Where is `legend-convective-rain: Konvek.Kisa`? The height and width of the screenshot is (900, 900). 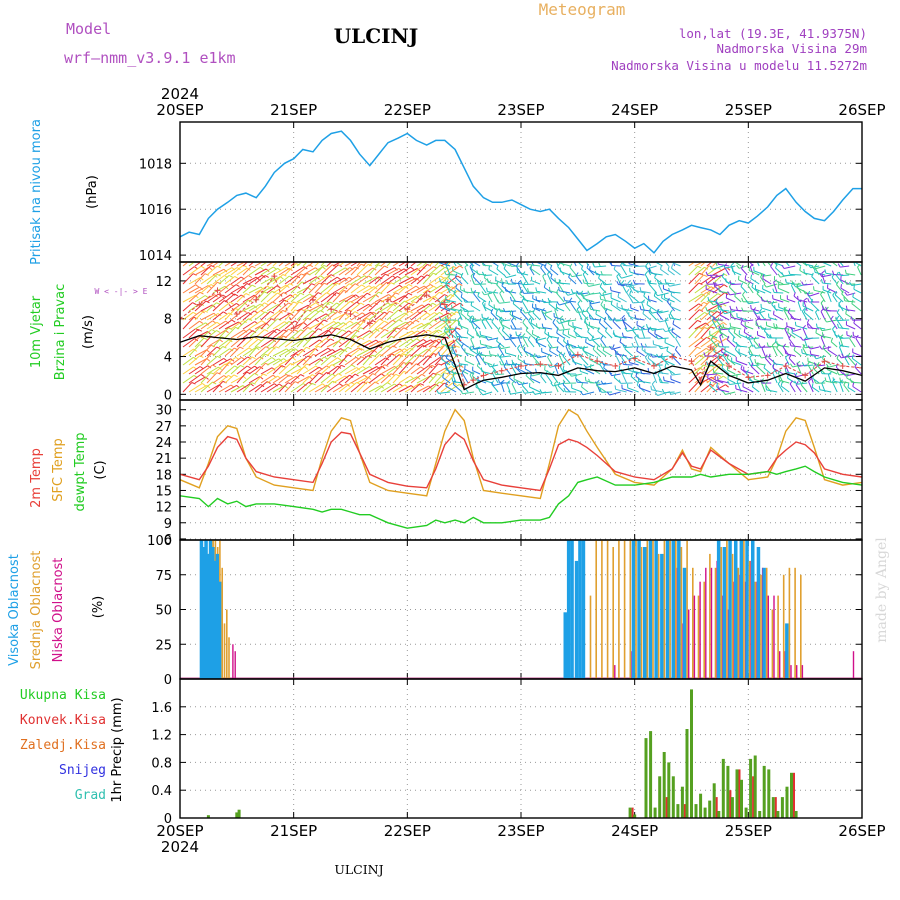 legend-convective-rain: Konvek.Kisa is located at coordinates (63, 720).